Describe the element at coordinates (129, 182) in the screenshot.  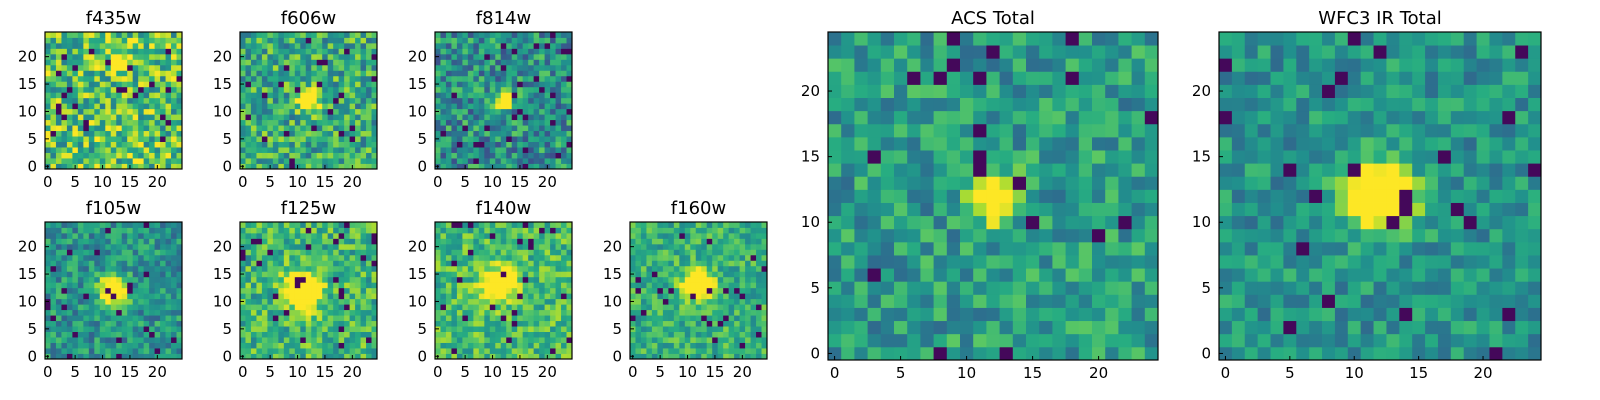
I see `x-tick-label: 15` at that location.